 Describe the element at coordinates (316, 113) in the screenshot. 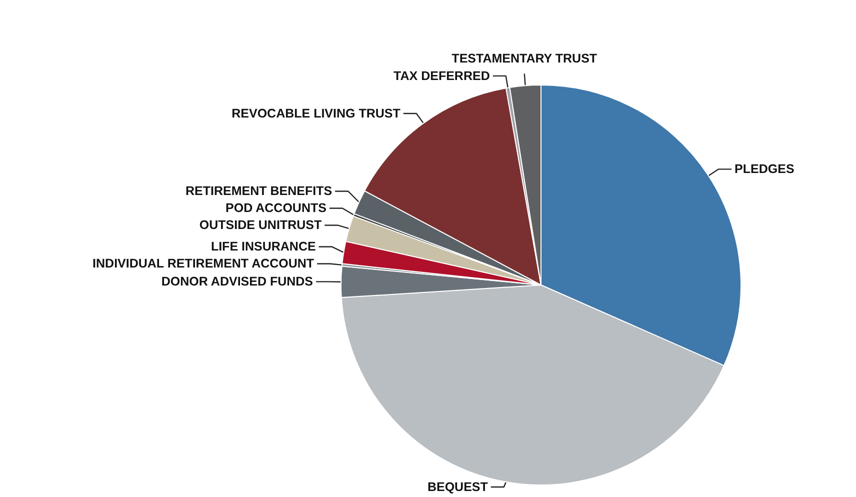

I see `slice-label: REVOCABLE LIVING TRUST` at that location.